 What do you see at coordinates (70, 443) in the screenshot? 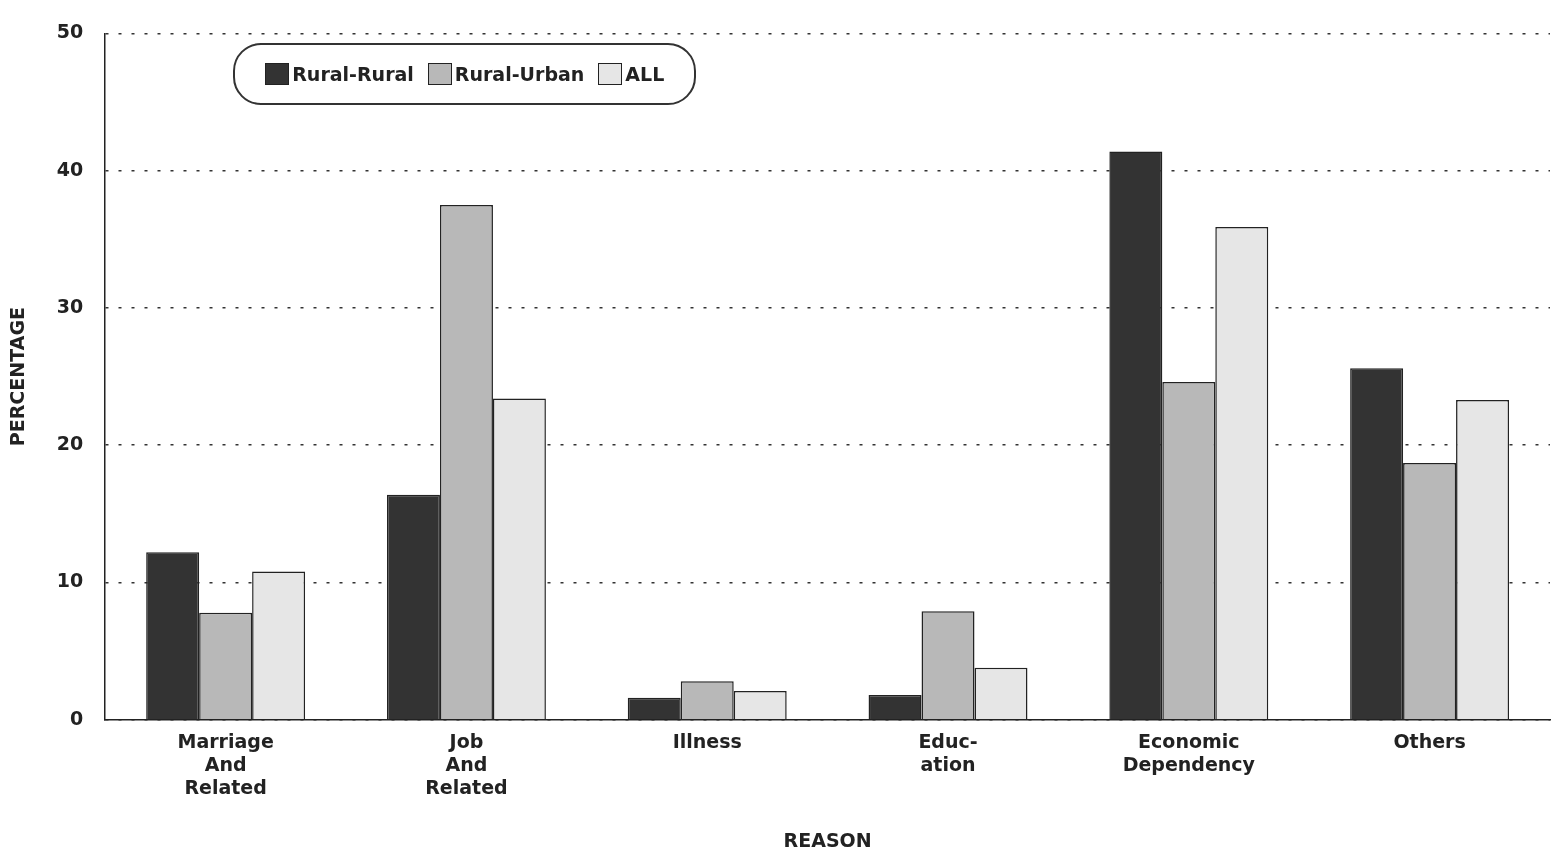
I see `y-tick-label: 20` at bounding box center [70, 443].